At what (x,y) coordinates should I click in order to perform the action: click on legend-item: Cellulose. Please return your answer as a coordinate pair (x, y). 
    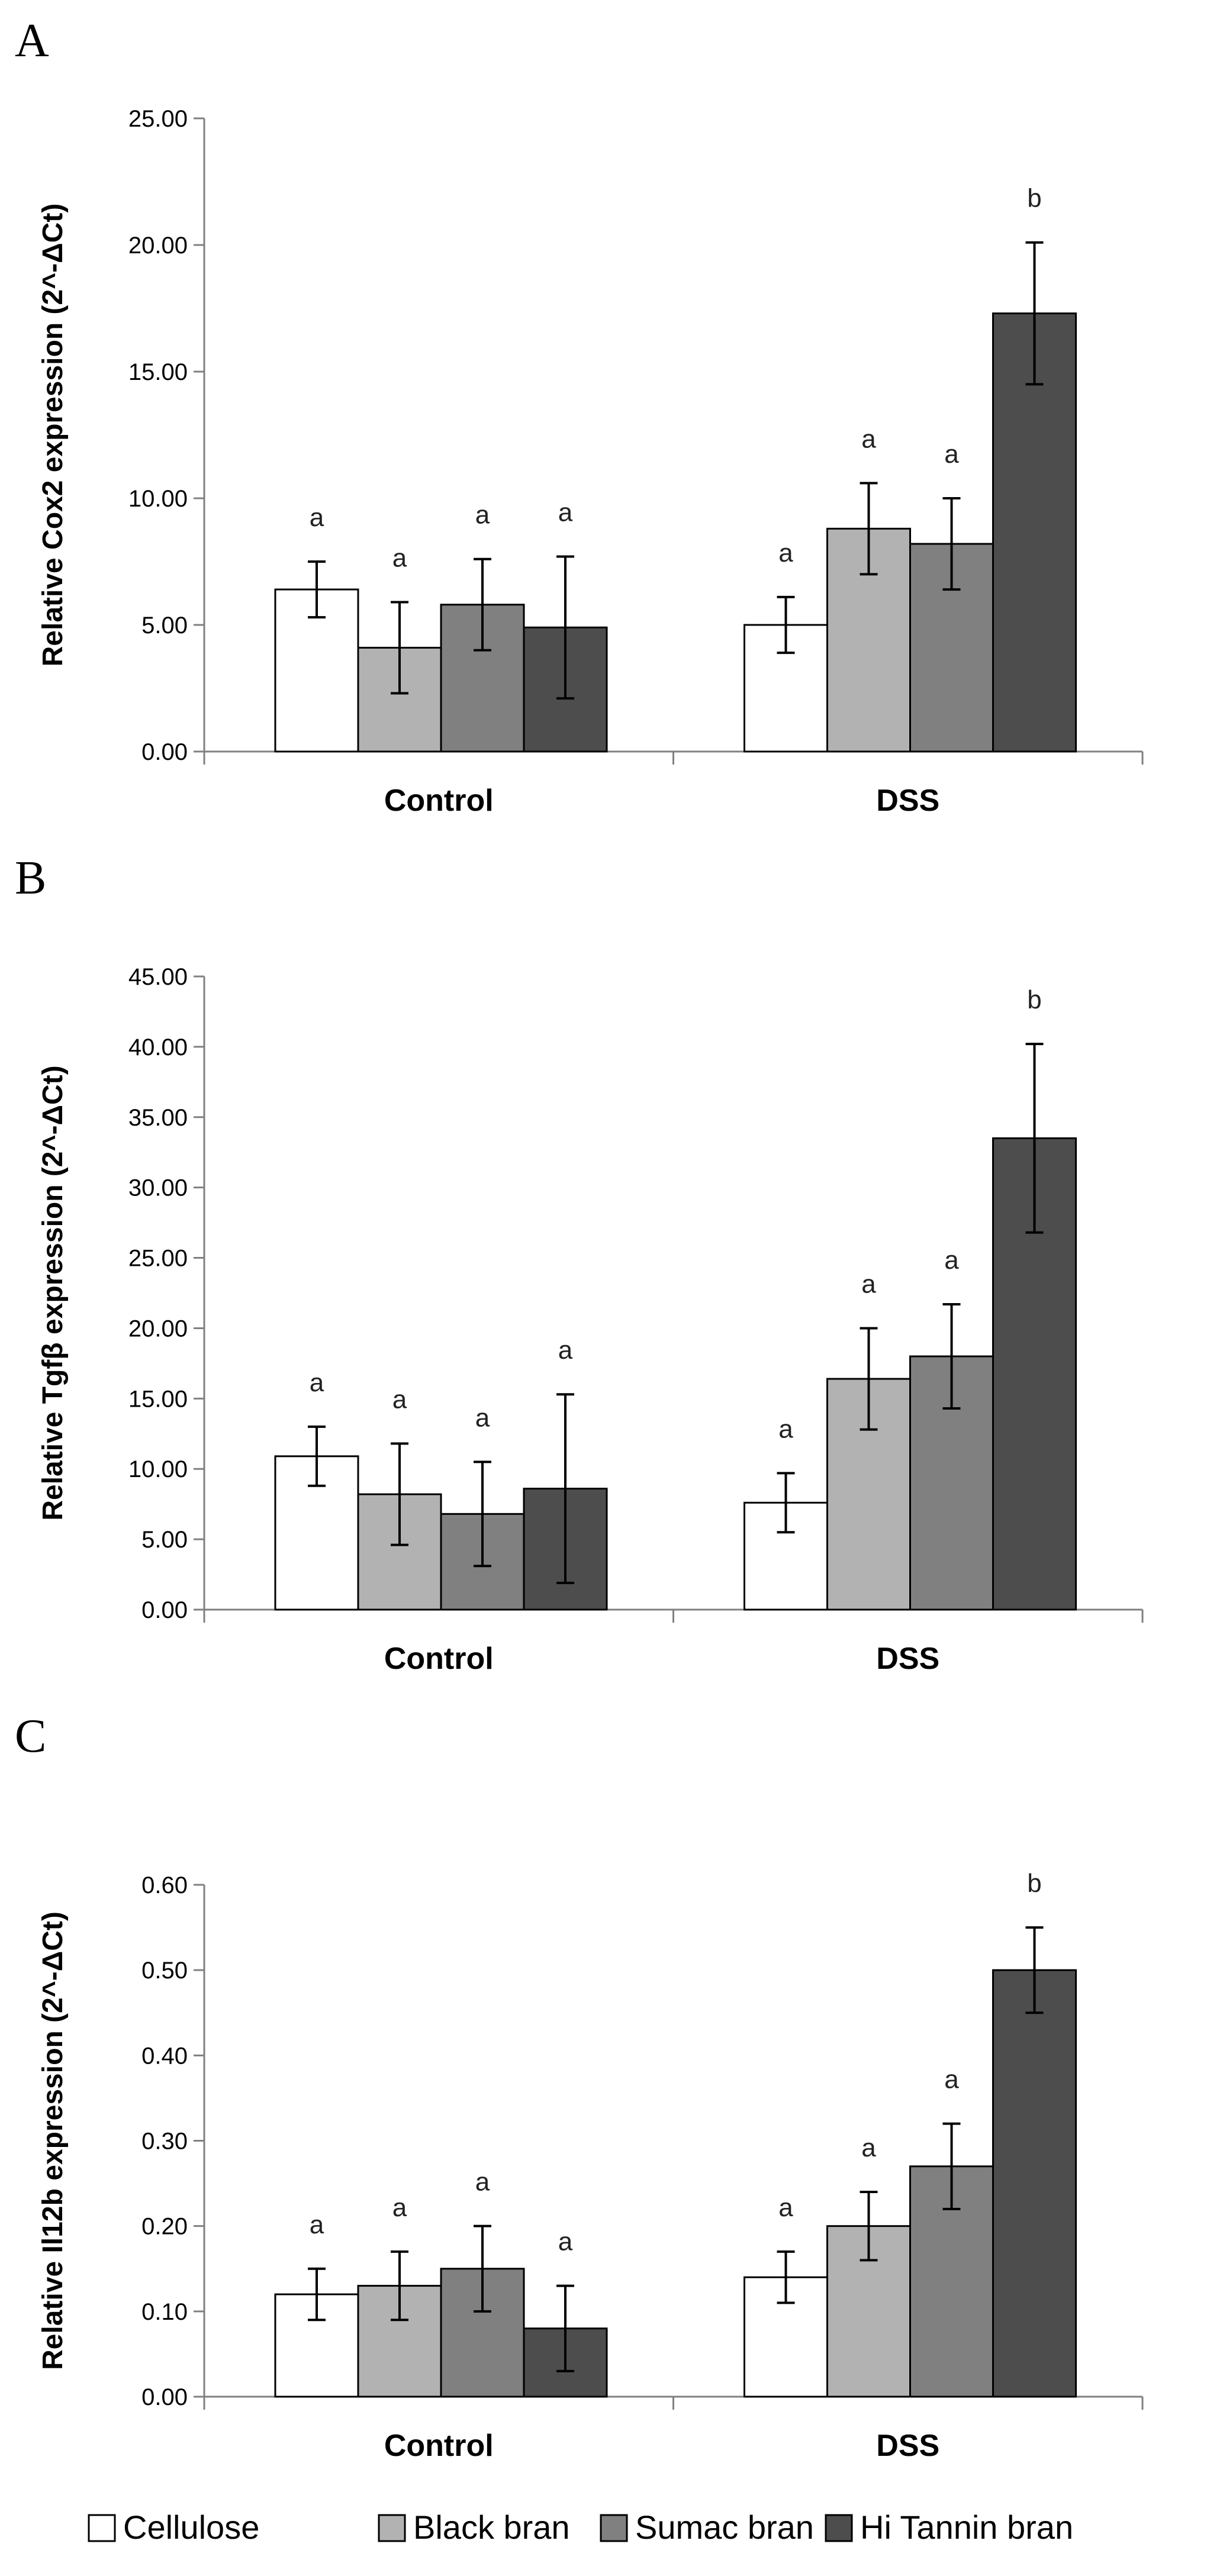
    Looking at the image, I should click on (173, 2527).